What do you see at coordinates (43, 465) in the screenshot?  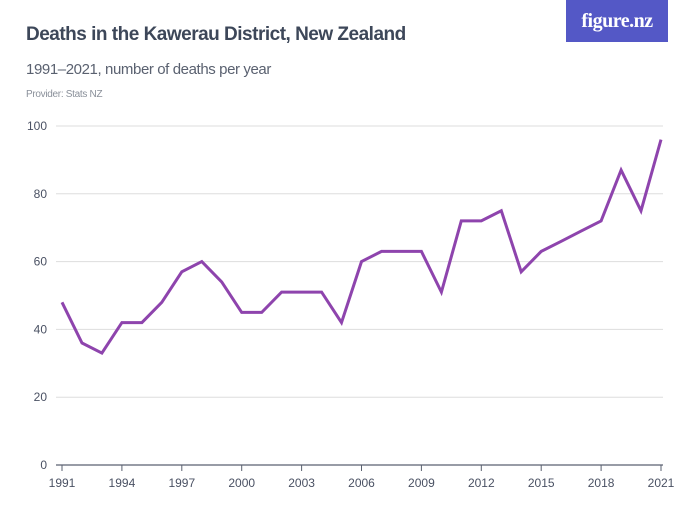 I see `y-tick-label: 0` at bounding box center [43, 465].